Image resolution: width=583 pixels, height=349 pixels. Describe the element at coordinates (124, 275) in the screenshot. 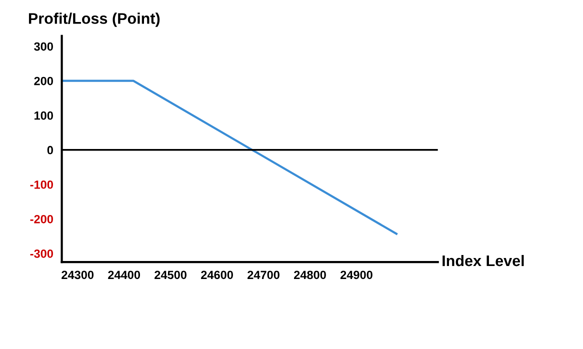

I see `x-tick-label: 24400` at that location.